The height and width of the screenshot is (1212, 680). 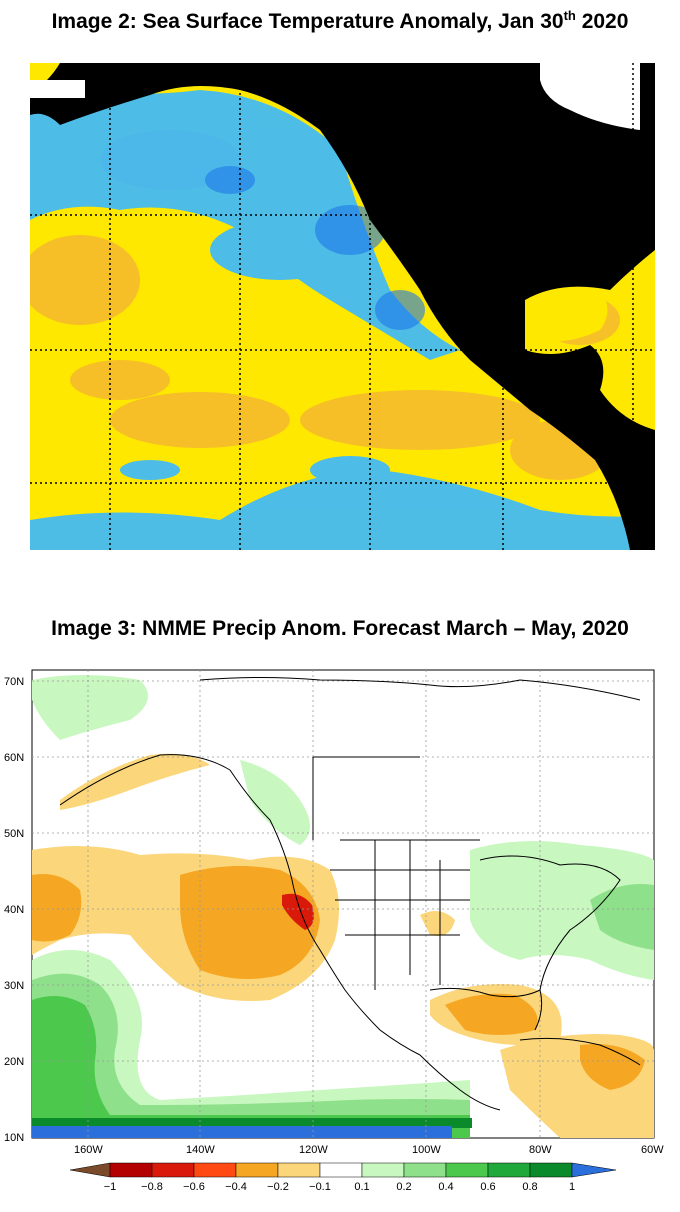 What do you see at coordinates (14, 986) in the screenshot?
I see `lat-label: 30N` at bounding box center [14, 986].